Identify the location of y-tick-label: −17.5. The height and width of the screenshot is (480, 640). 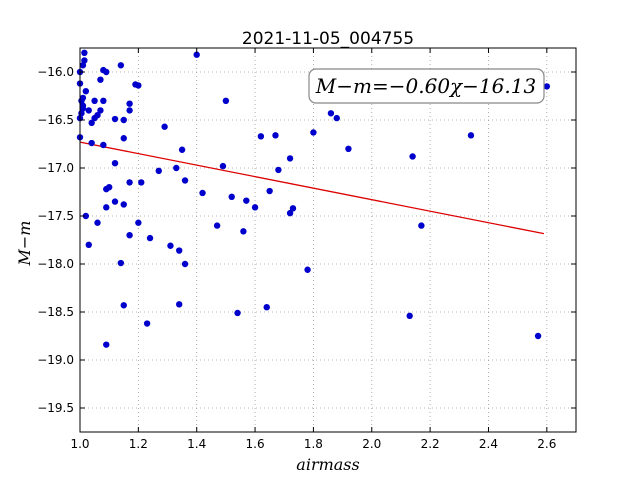
(55, 216).